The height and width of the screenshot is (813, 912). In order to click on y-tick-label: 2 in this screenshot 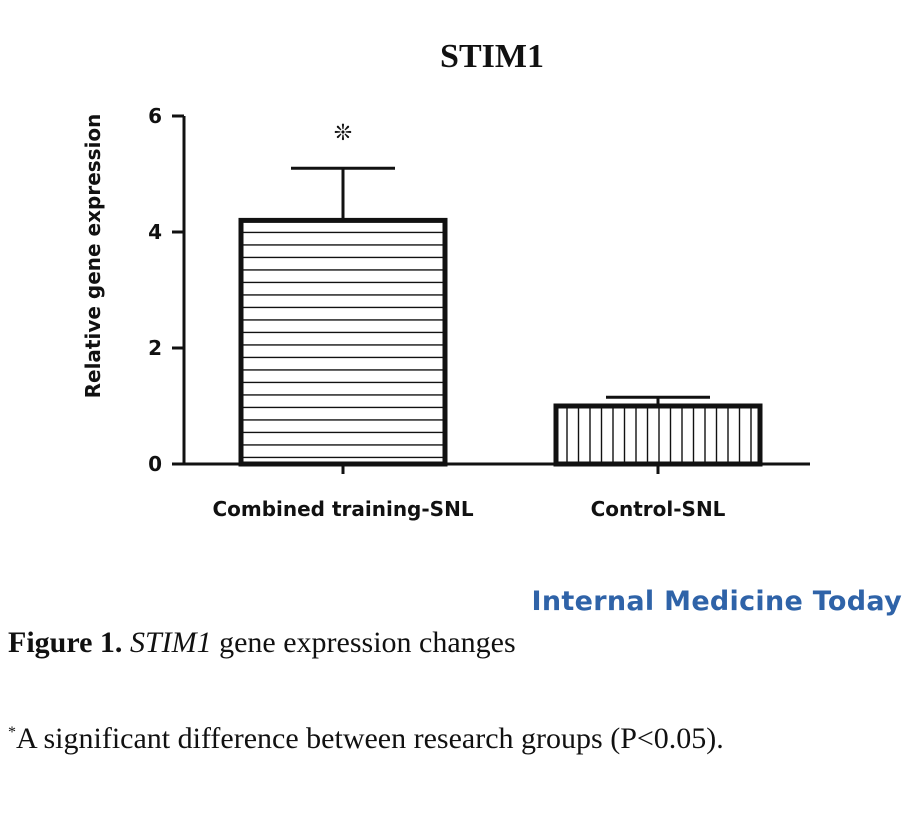, I will do `click(155, 348)`.